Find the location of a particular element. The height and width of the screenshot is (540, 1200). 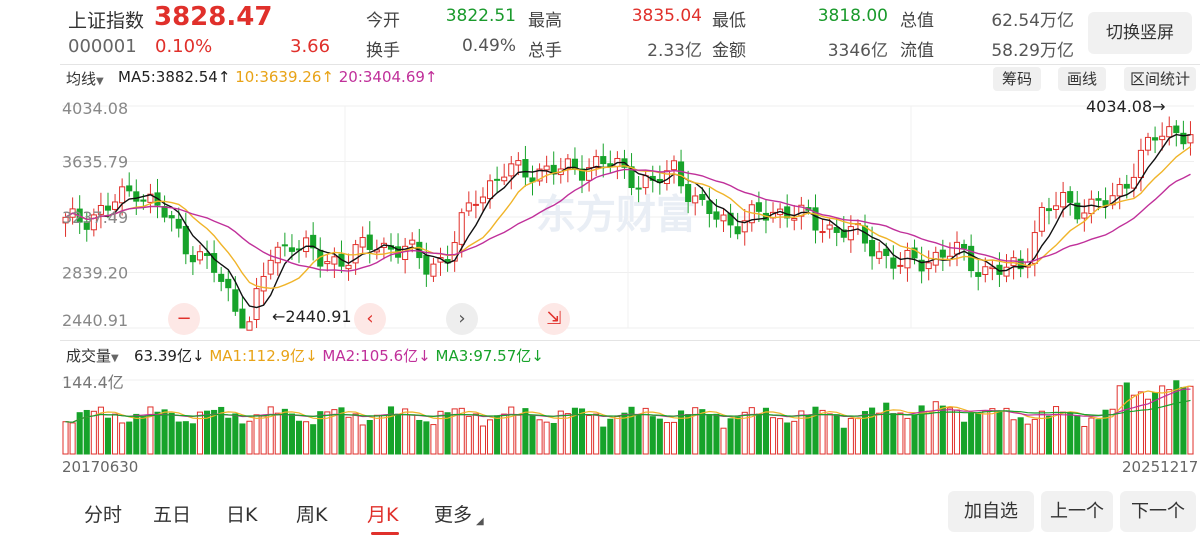

open-value: 3822.51 is located at coordinates (480, 16).